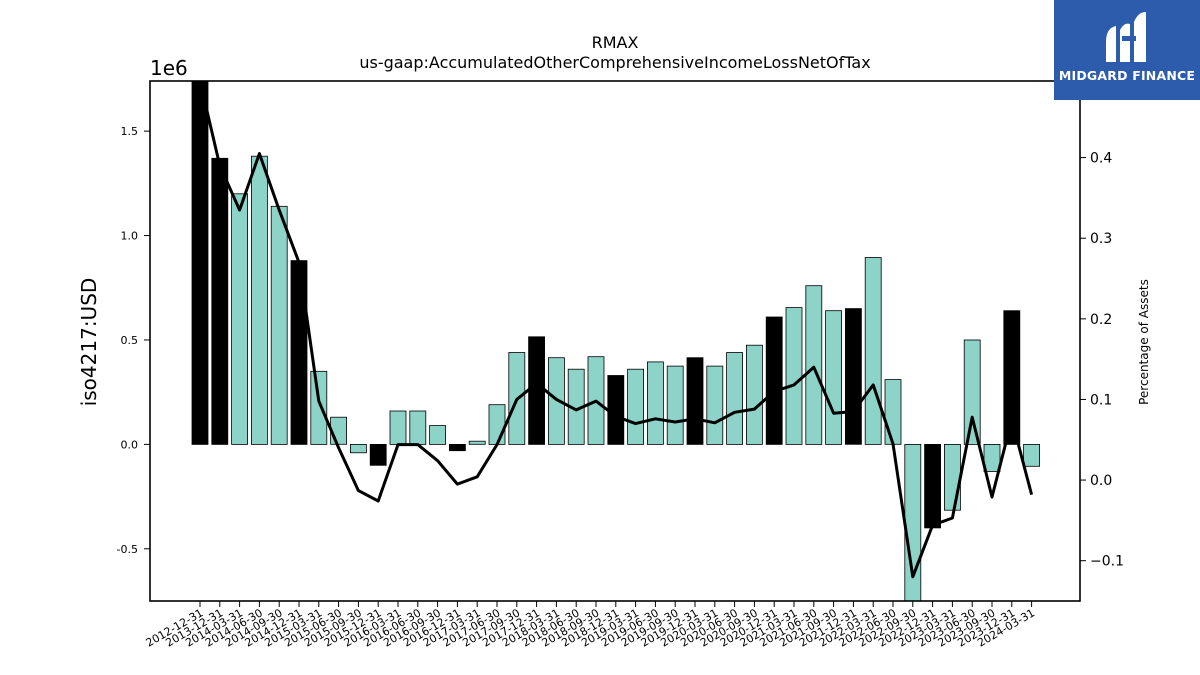 Image resolution: width=1200 pixels, height=675 pixels. Describe the element at coordinates (1101, 159) in the screenshot. I see `y2-tick-label: 0.4` at that location.